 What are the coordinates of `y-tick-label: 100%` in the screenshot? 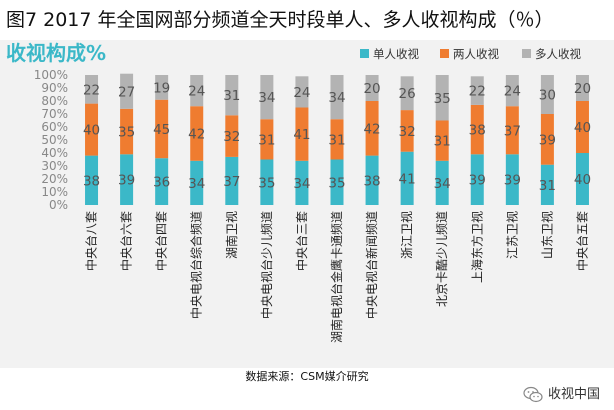 It's located at (51, 75).